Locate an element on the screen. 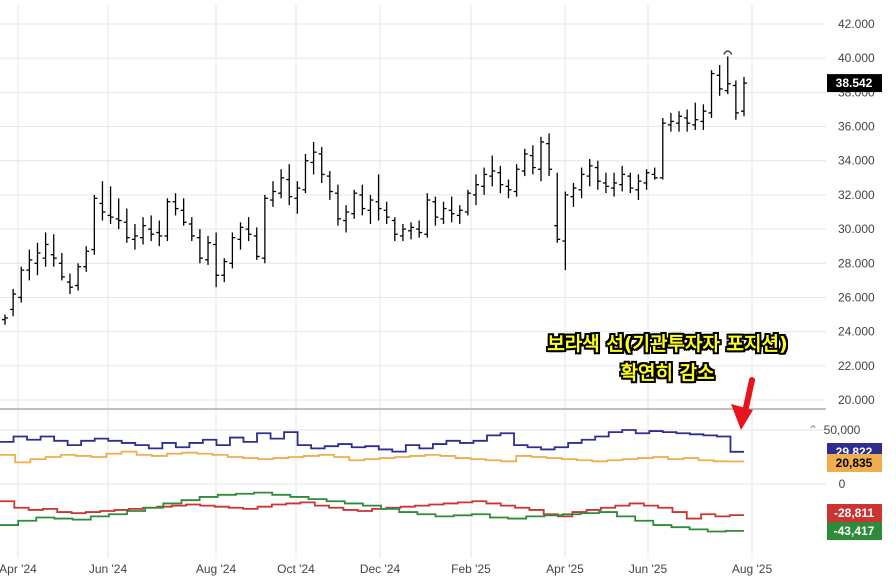 This screenshot has height=586, width=896. time-tick-label: Apr '25 is located at coordinates (565, 569).